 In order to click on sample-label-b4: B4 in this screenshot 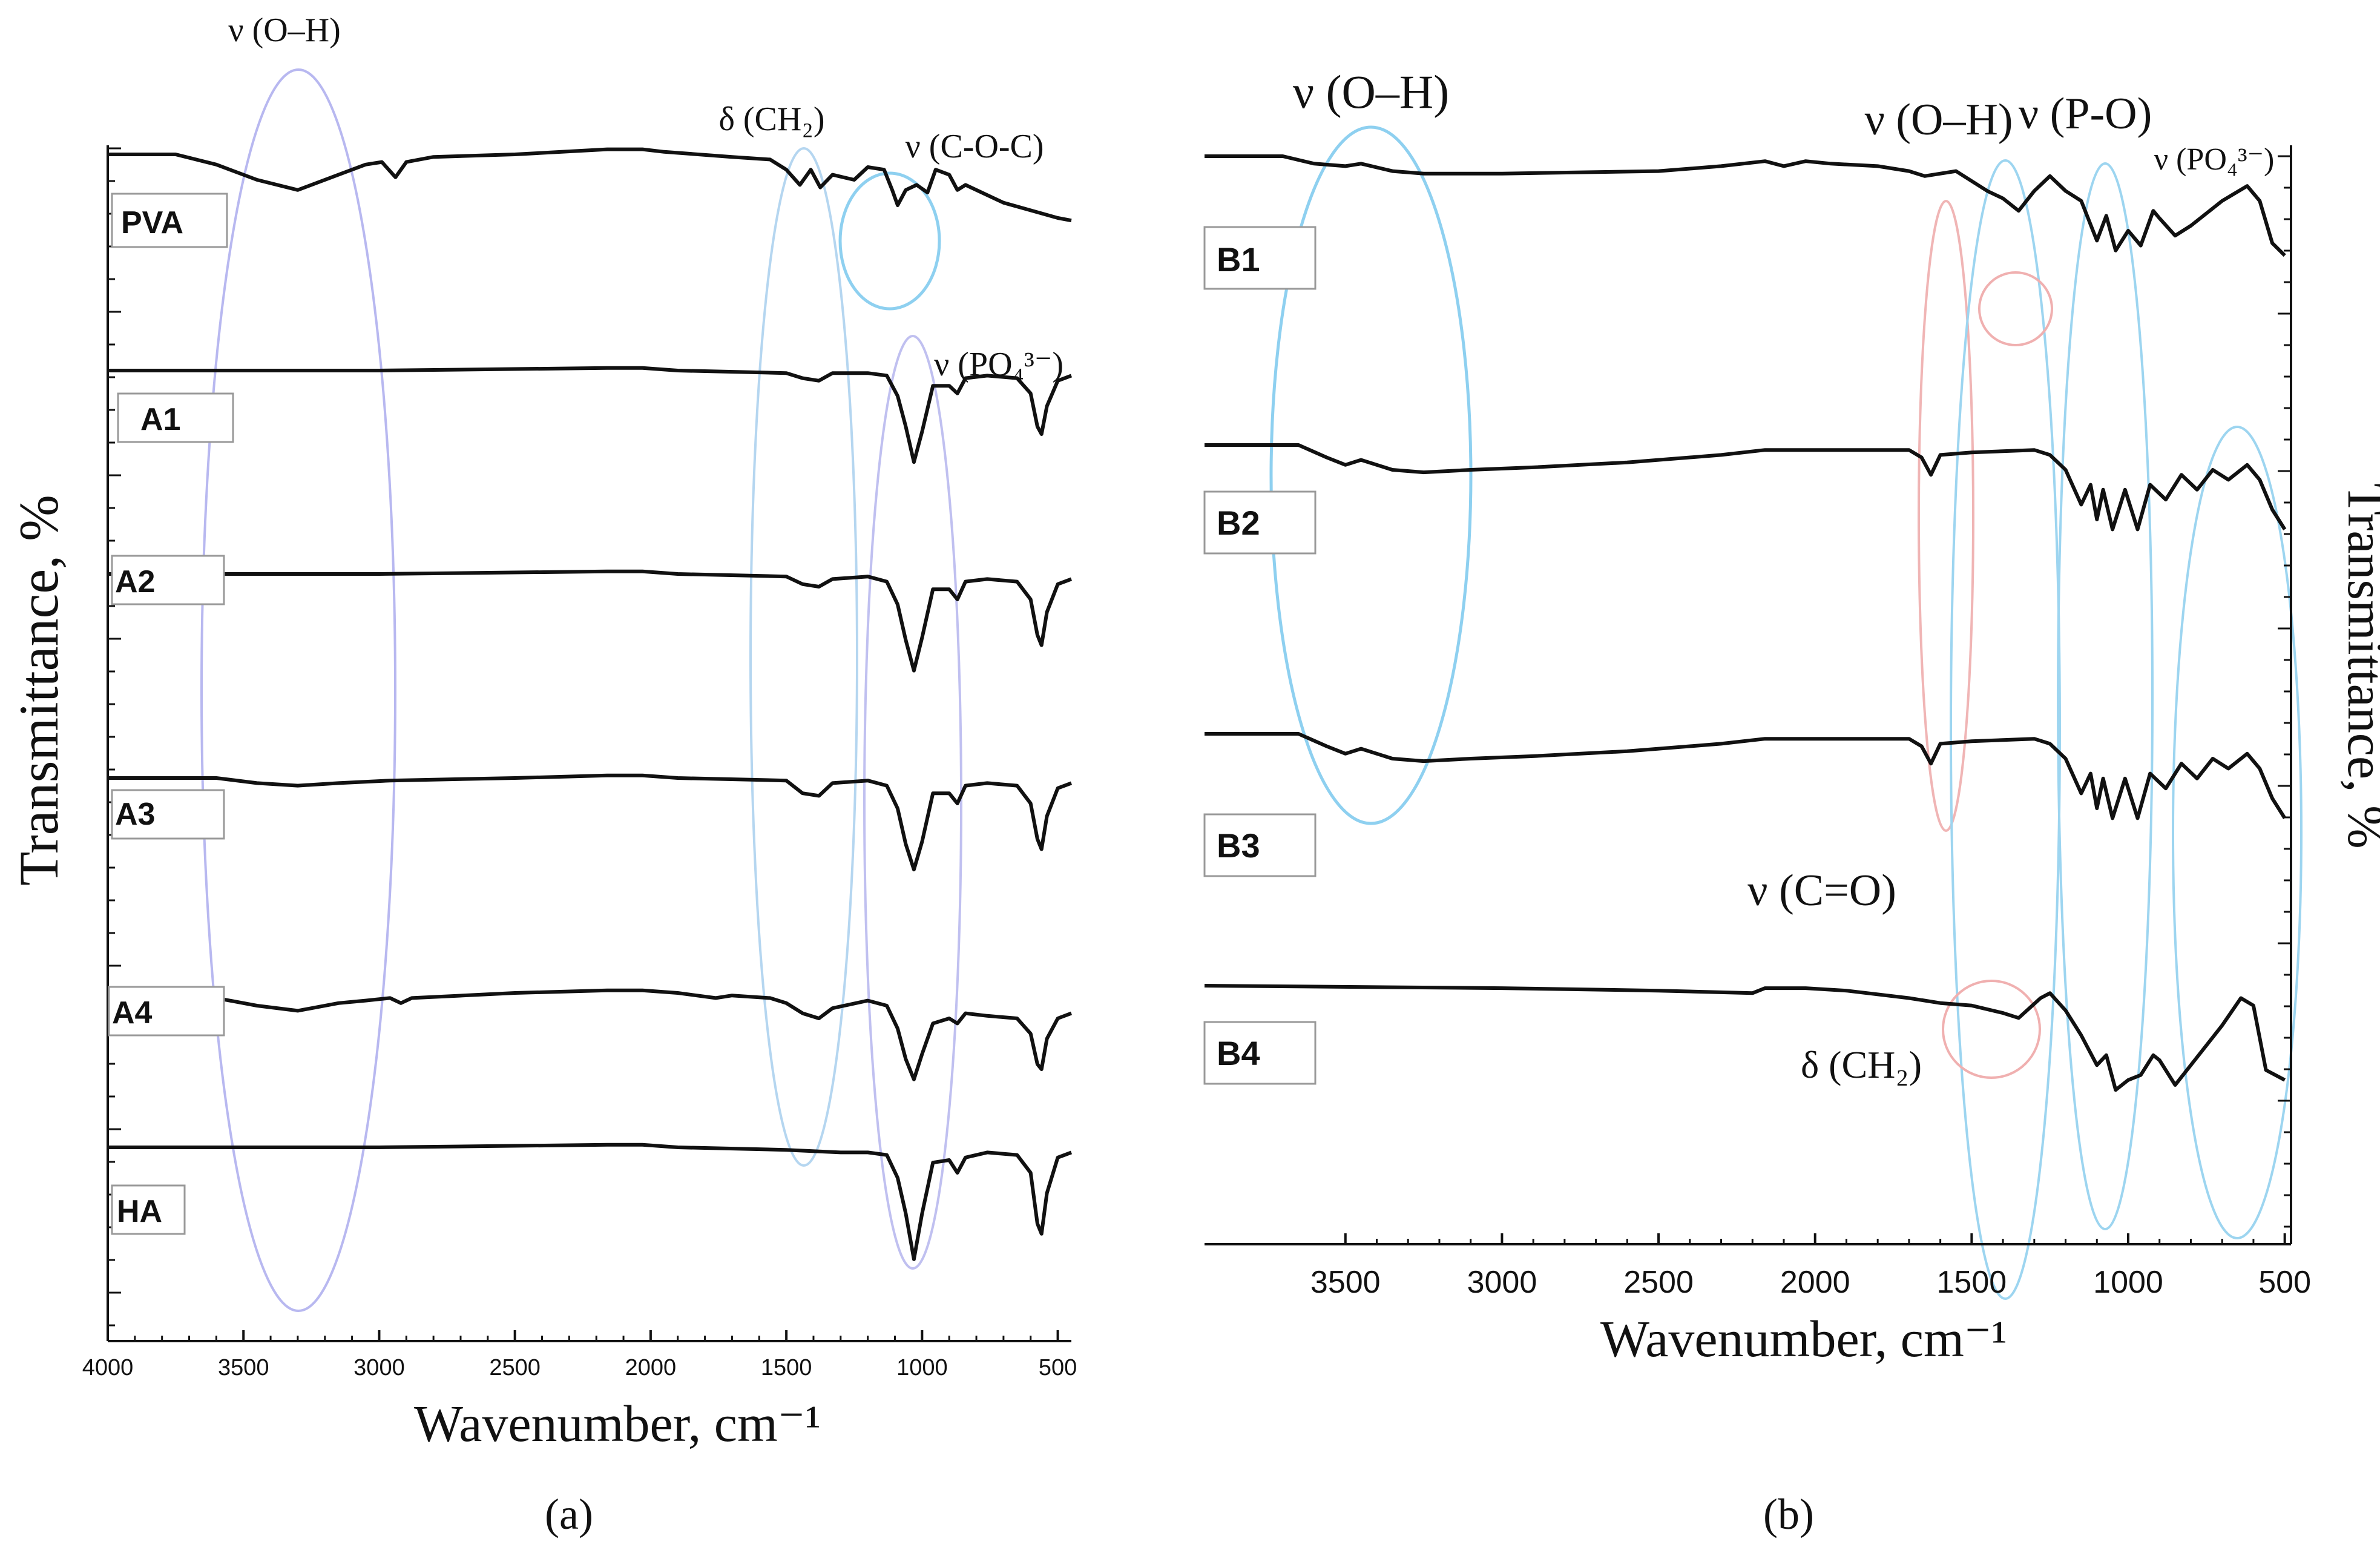, I will do `click(1238, 1053)`.